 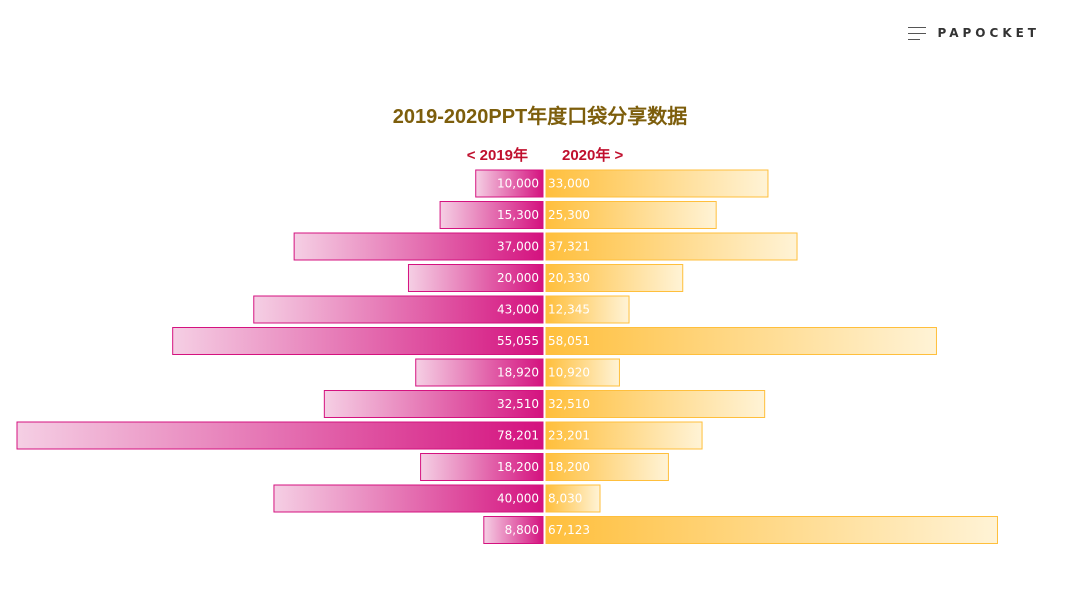 I want to click on label-2020-7: 10,920, so click(x=569, y=373).